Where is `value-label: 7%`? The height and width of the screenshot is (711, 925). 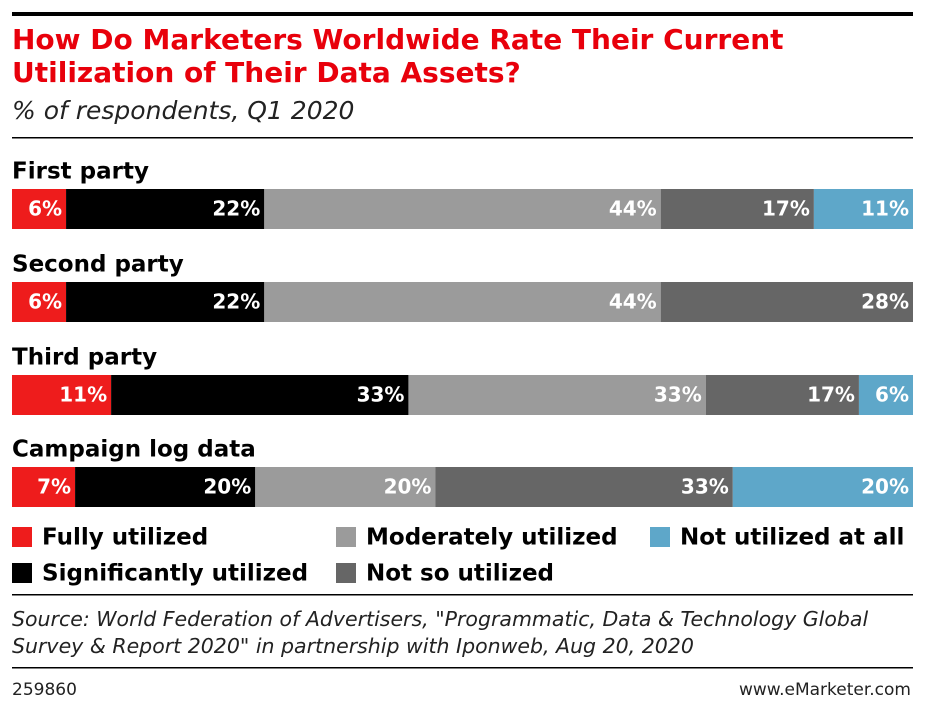 value-label: 7% is located at coordinates (54, 487).